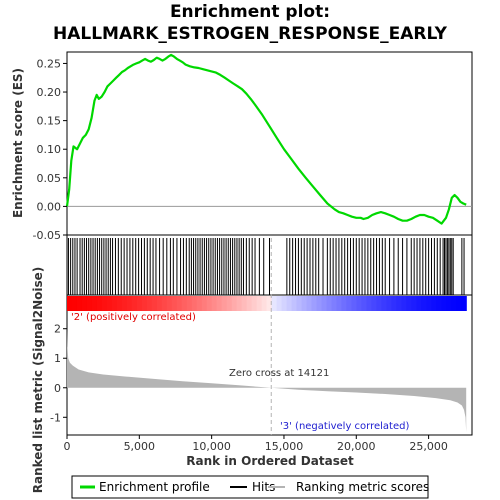 Image resolution: width=500 pixels, height=500 pixels. What do you see at coordinates (57, 329) in the screenshot?
I see `metric-y-tick-label: 2` at bounding box center [57, 329].